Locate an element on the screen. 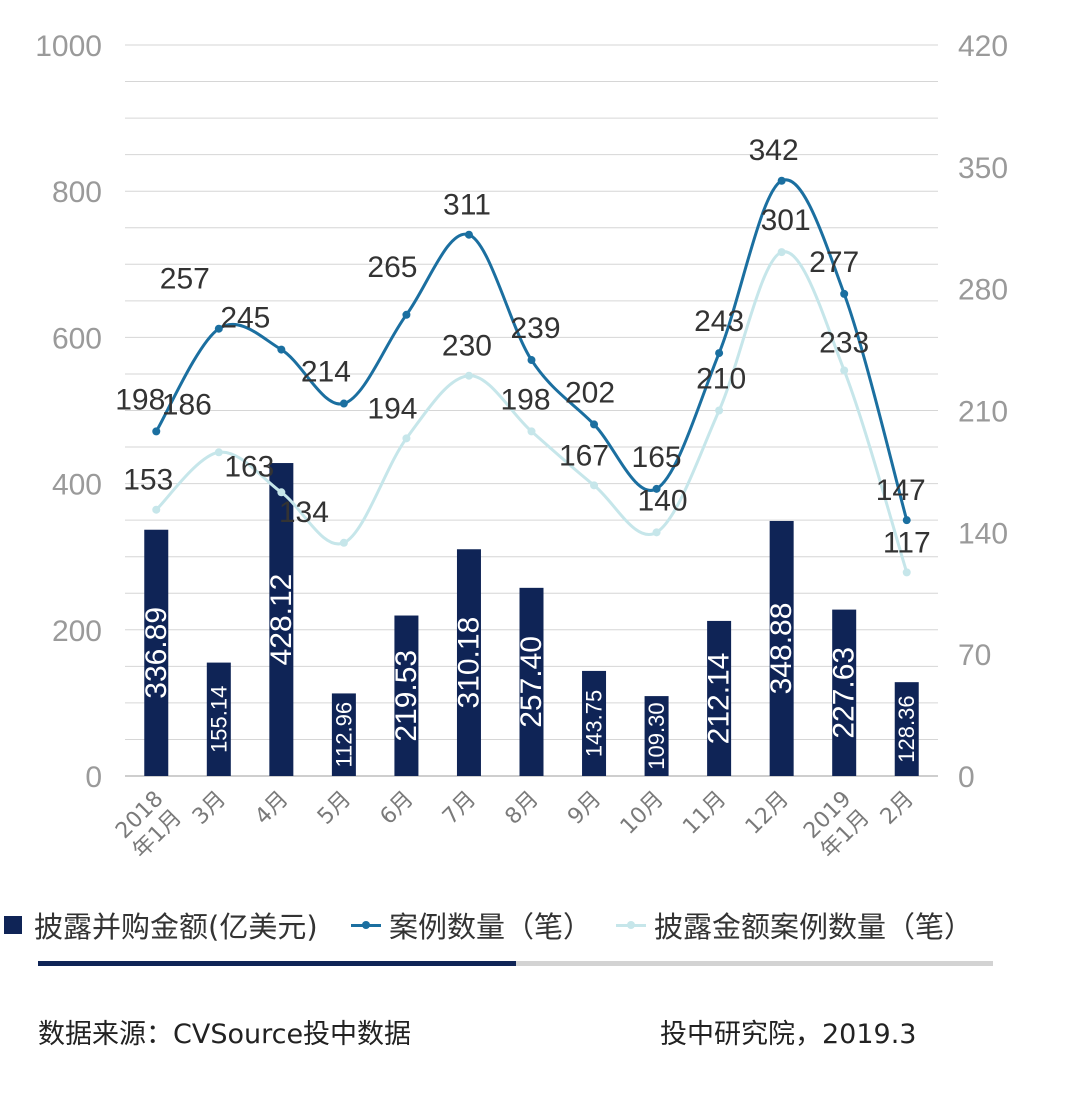 The height and width of the screenshot is (1106, 1080). case-count-label: 243 is located at coordinates (719, 321).